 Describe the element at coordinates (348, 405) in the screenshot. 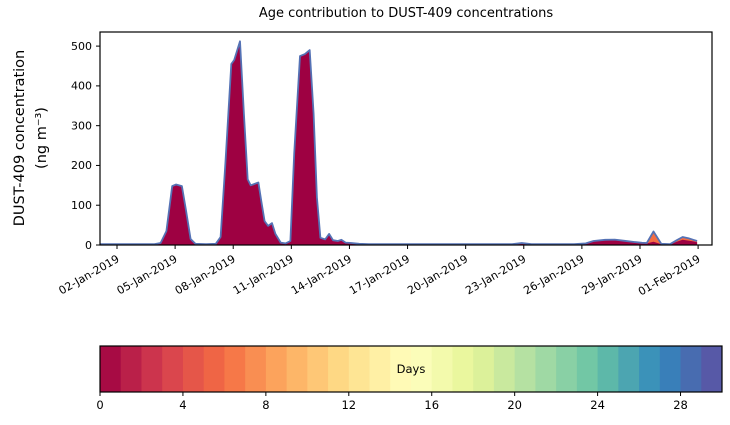

I see `colorbar-tick-label: 12` at that location.